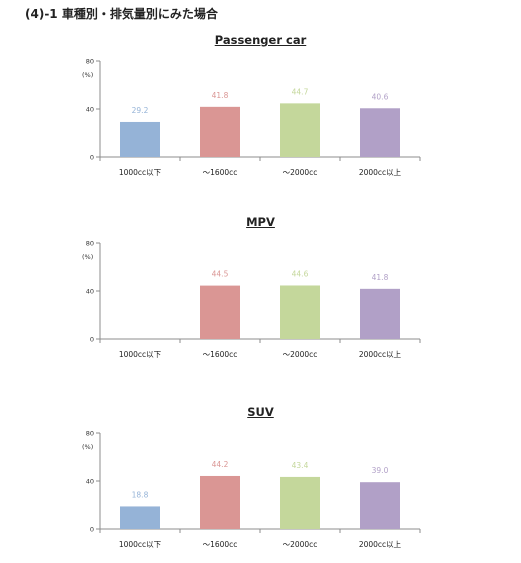 This screenshot has height=563, width=521. What do you see at coordinates (380, 470) in the screenshot?
I see `data-label: 39.0` at bounding box center [380, 470].